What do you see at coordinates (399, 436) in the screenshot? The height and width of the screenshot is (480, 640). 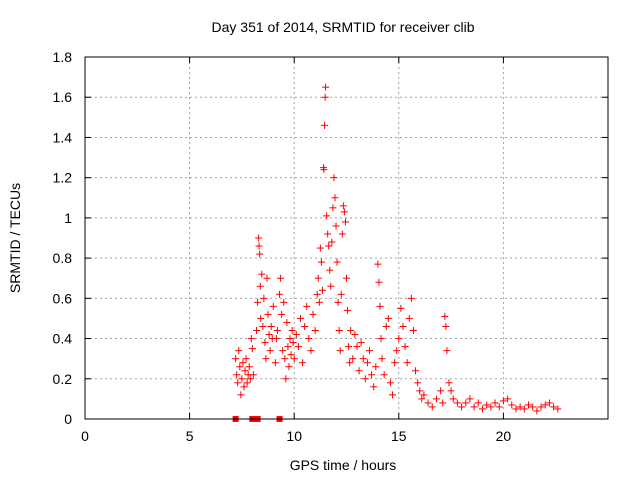 I see `x-tick-label: 15` at bounding box center [399, 436].